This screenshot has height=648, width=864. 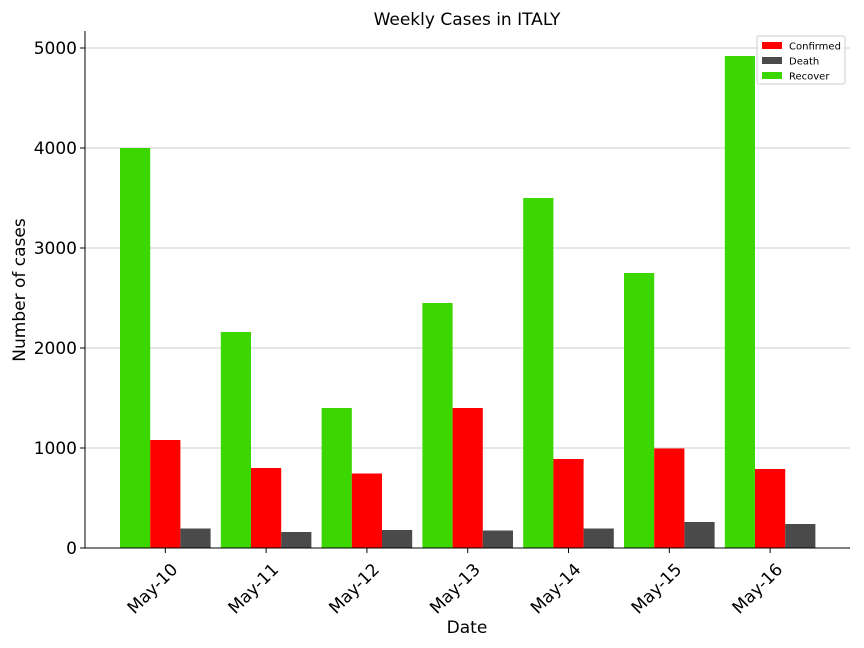 What do you see at coordinates (55, 349) in the screenshot?
I see `y-tick-label: 2000` at bounding box center [55, 349].